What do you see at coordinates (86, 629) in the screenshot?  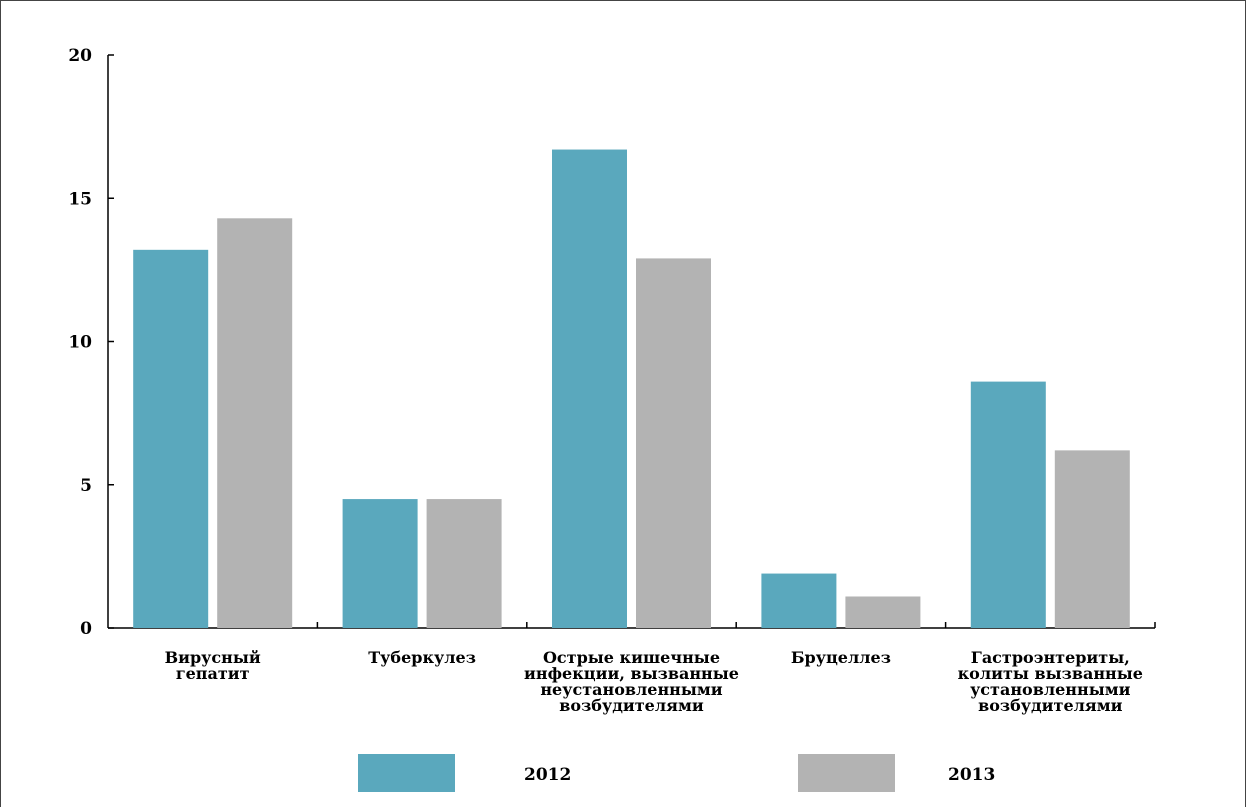 I see `y-tick-label: 0` at bounding box center [86, 629].